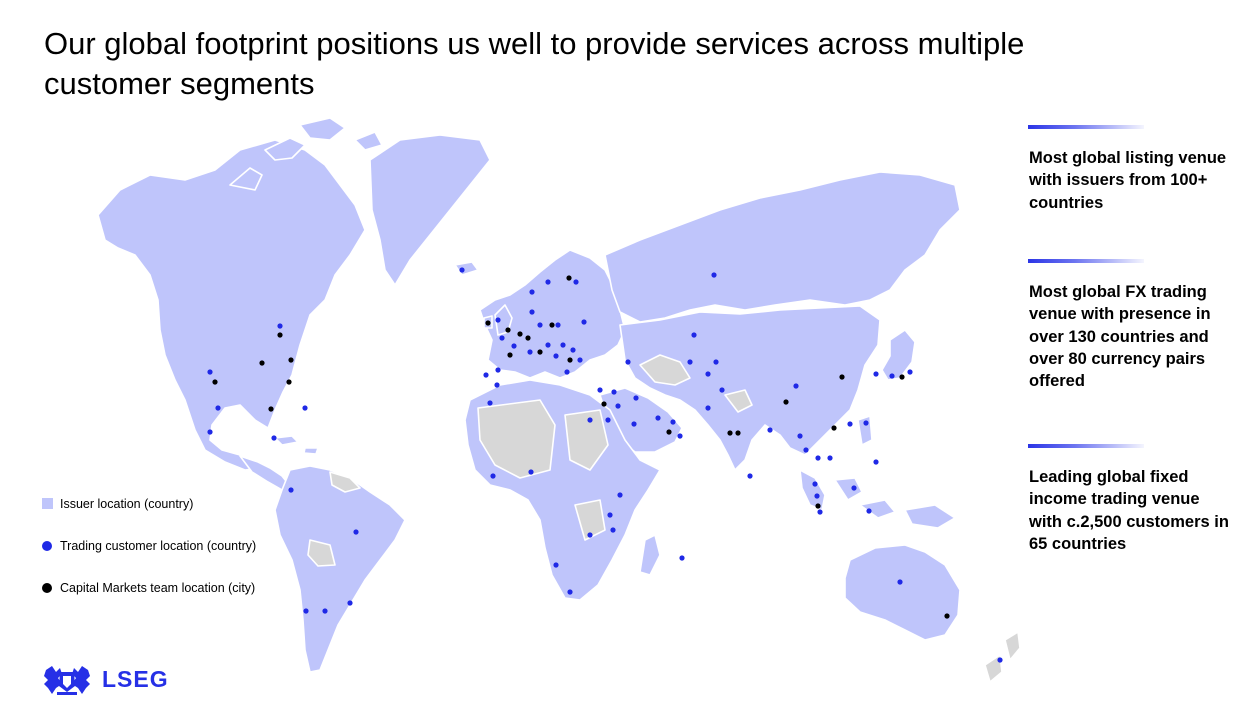 This screenshot has height=716, width=1235. Describe the element at coordinates (902, 592) in the screenshot. I see `australia` at that location.